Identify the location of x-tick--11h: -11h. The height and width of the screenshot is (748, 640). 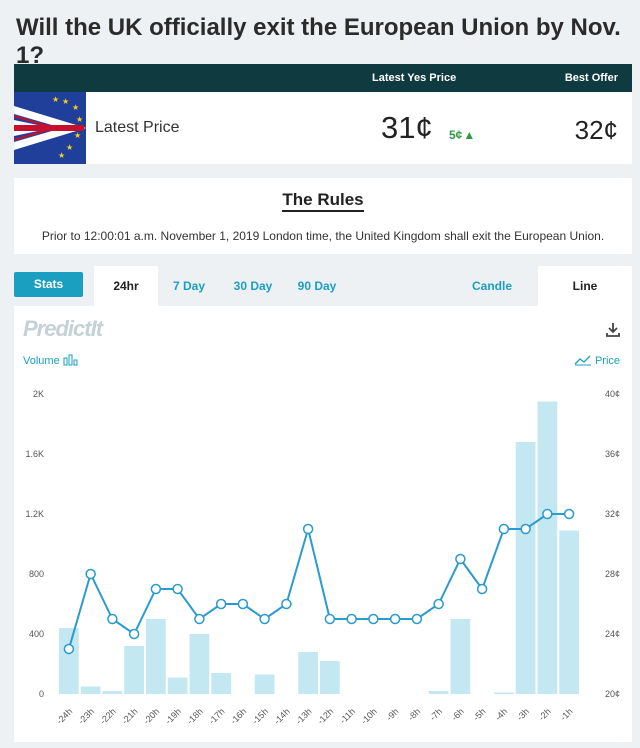
(347, 715).